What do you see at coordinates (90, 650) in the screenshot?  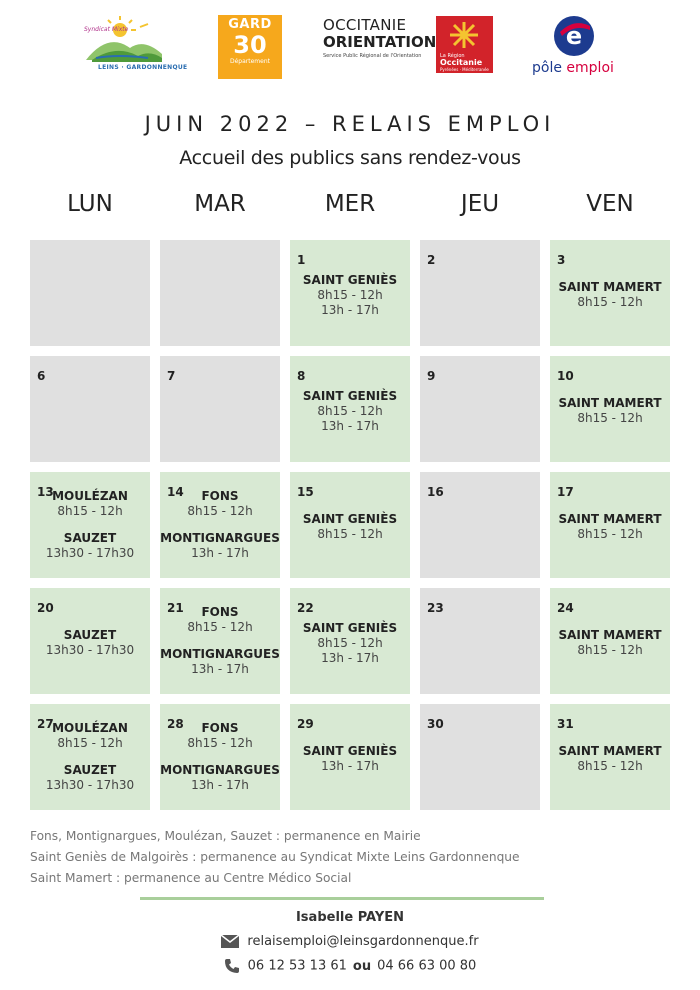 I see `opening-hours: 13h30 - 17h30` at bounding box center [90, 650].